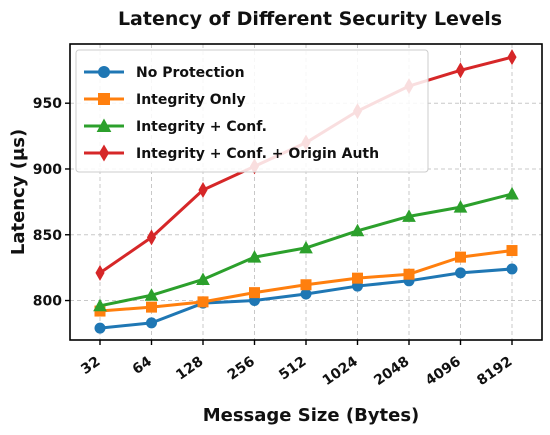 This screenshot has height=435, width=550. What do you see at coordinates (47, 302) in the screenshot?
I see `y-tick-label: 800` at bounding box center [47, 302].